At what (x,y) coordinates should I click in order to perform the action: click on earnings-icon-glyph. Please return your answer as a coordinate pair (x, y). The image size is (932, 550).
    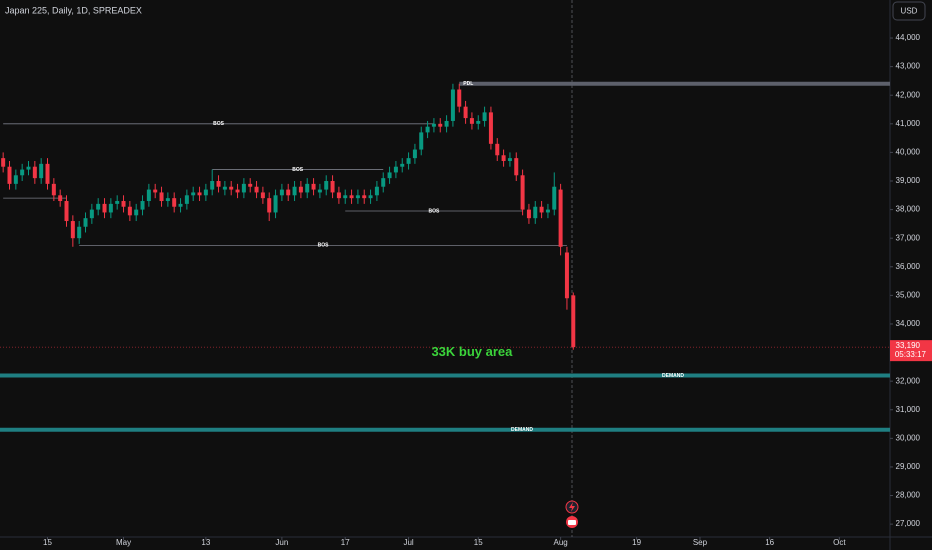
    Looking at the image, I should click on (572, 522).